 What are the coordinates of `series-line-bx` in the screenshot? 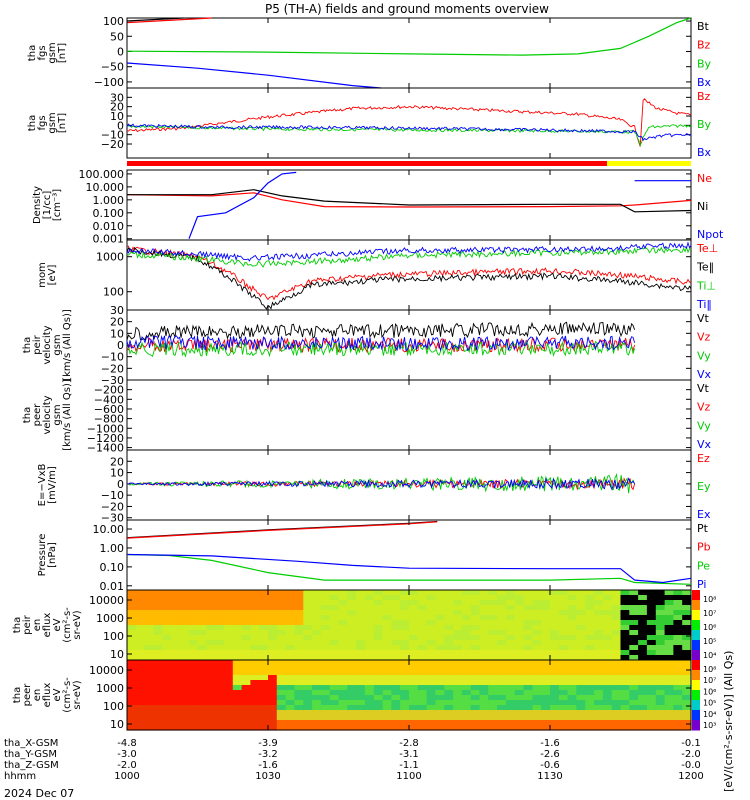 It's located at (253, 75).